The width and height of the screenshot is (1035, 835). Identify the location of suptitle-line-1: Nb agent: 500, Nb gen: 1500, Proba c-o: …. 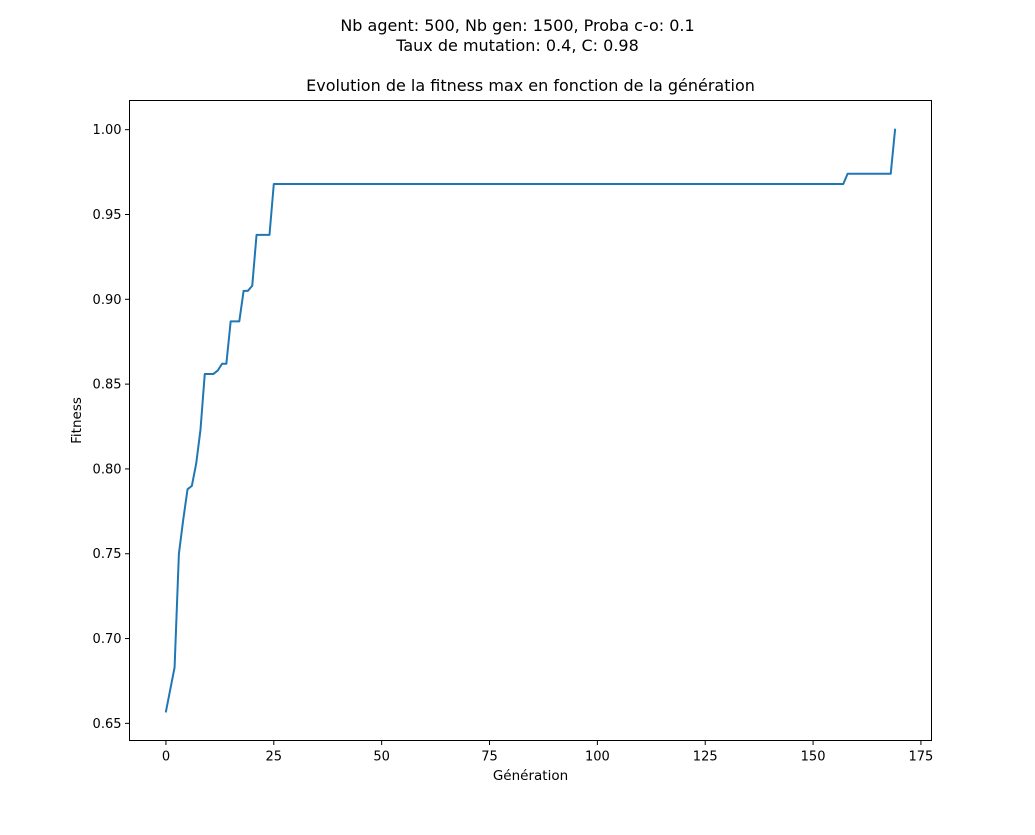
(517, 25).